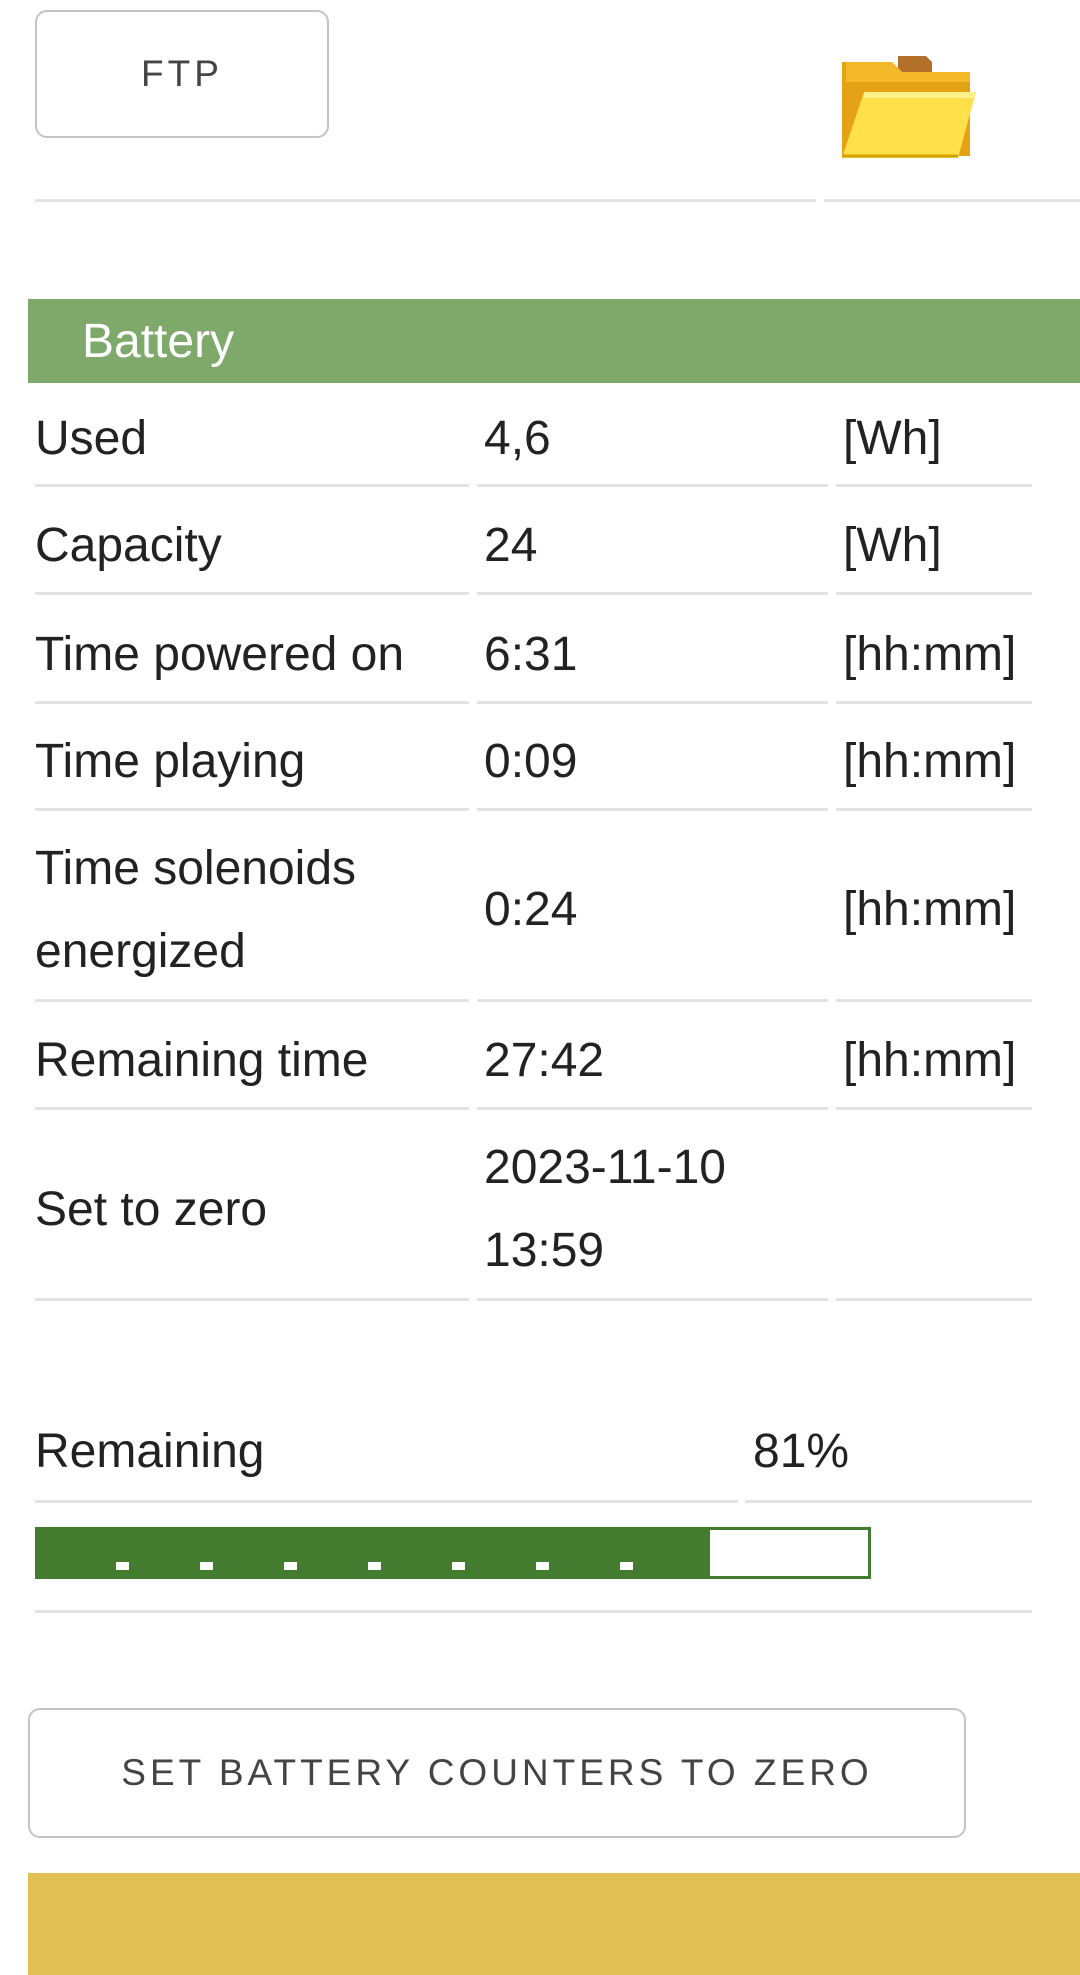 The height and width of the screenshot is (1975, 1080). I want to click on reset-counters-button: SET BATTERY COUNTERS TO ZERO, so click(497, 1773).